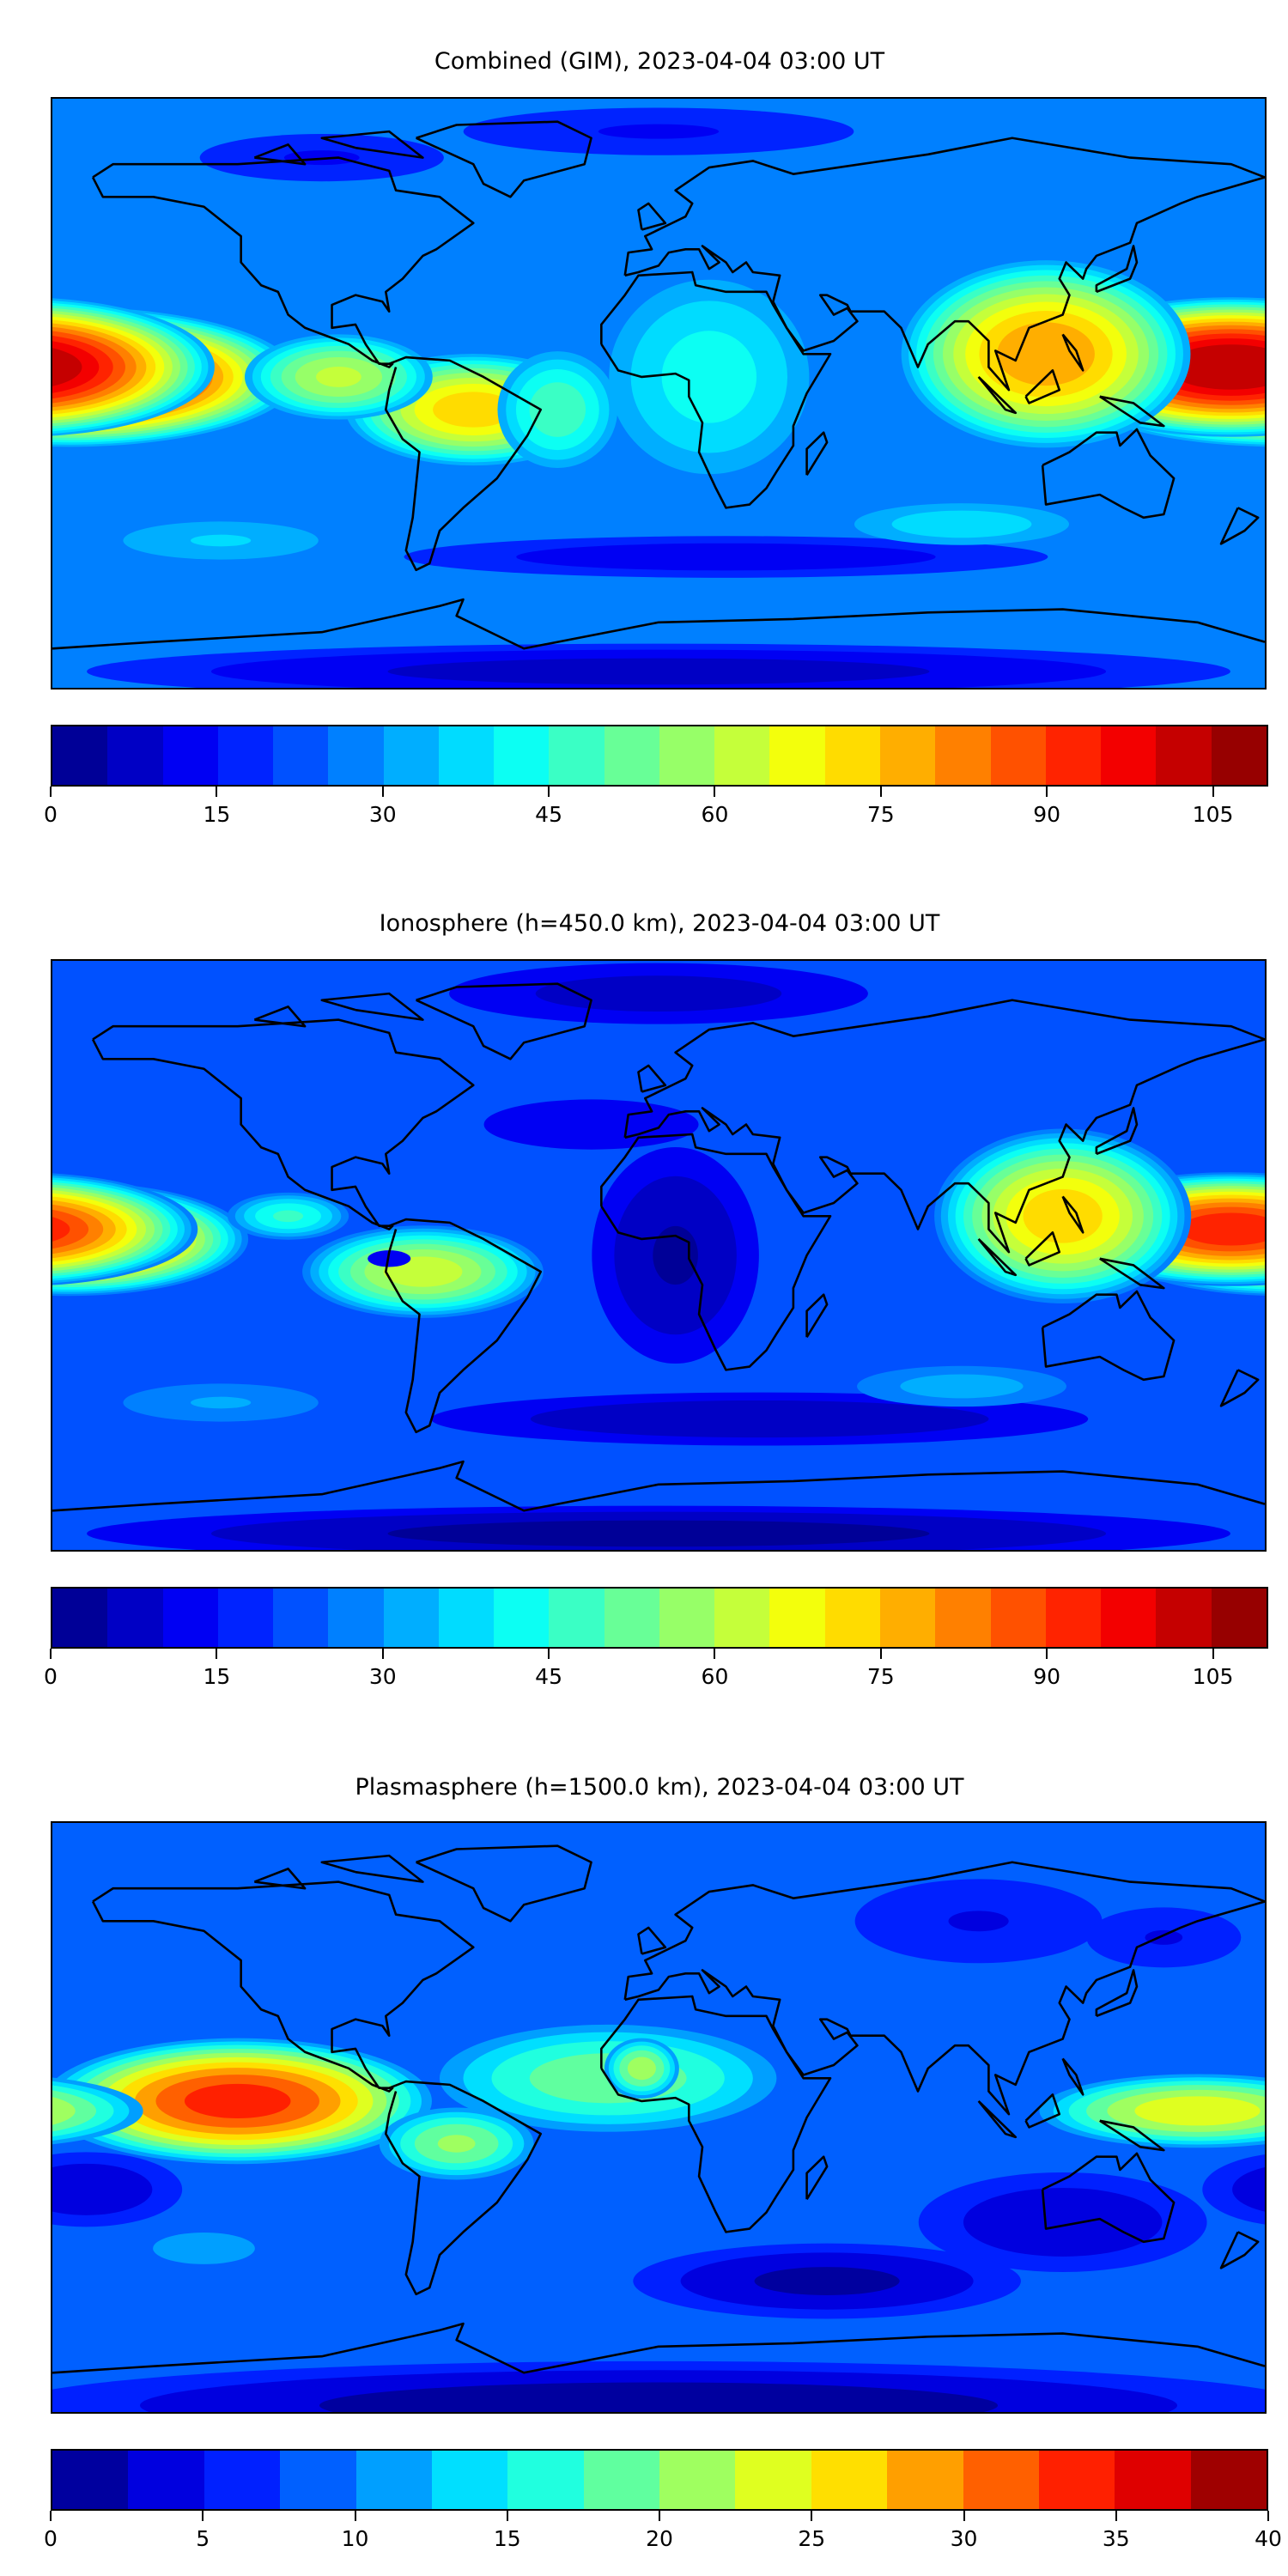  Describe the element at coordinates (1268, 2538) in the screenshot. I see `tick-label: 40` at that location.